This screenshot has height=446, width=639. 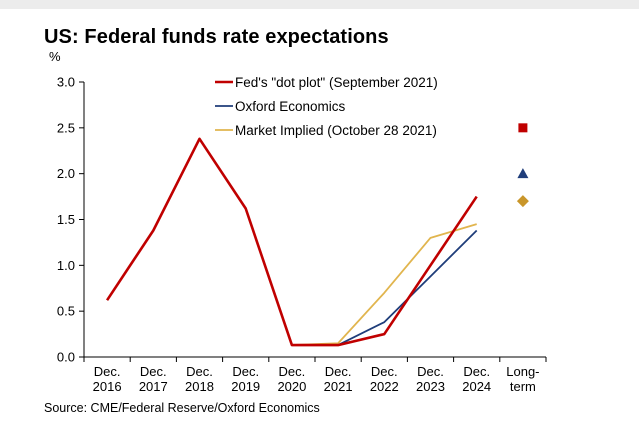 I want to click on long-term-marker-triangle, so click(x=523, y=173).